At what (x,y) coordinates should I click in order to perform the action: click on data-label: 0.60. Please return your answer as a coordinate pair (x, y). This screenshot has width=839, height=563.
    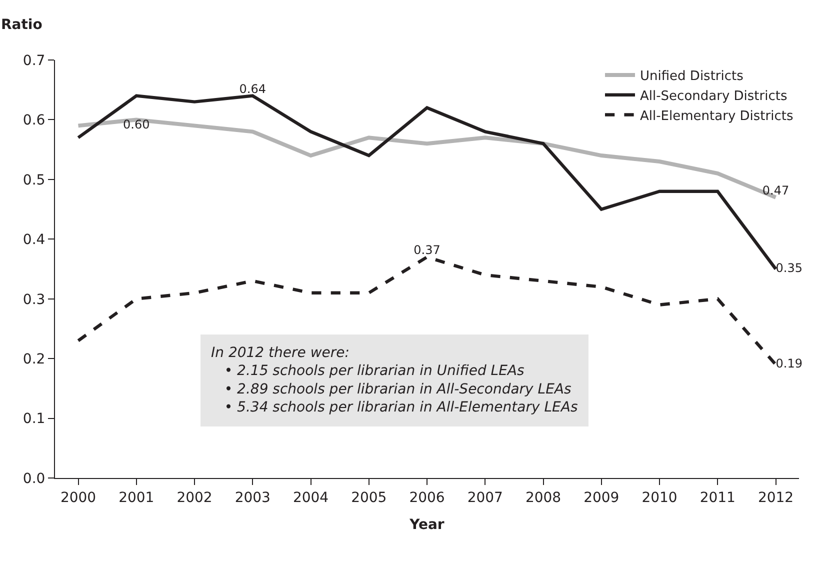
    Looking at the image, I should click on (136, 125).